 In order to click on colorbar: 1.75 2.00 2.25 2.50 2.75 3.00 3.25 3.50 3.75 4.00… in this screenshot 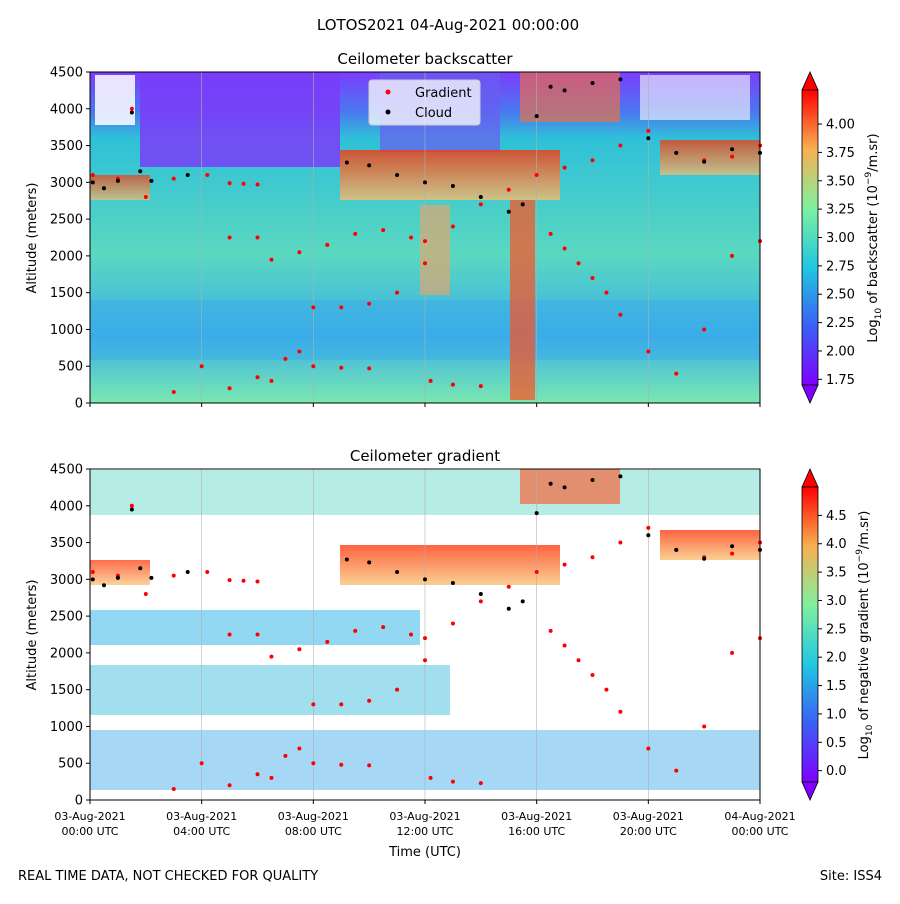, I will do `click(842, 237)`.